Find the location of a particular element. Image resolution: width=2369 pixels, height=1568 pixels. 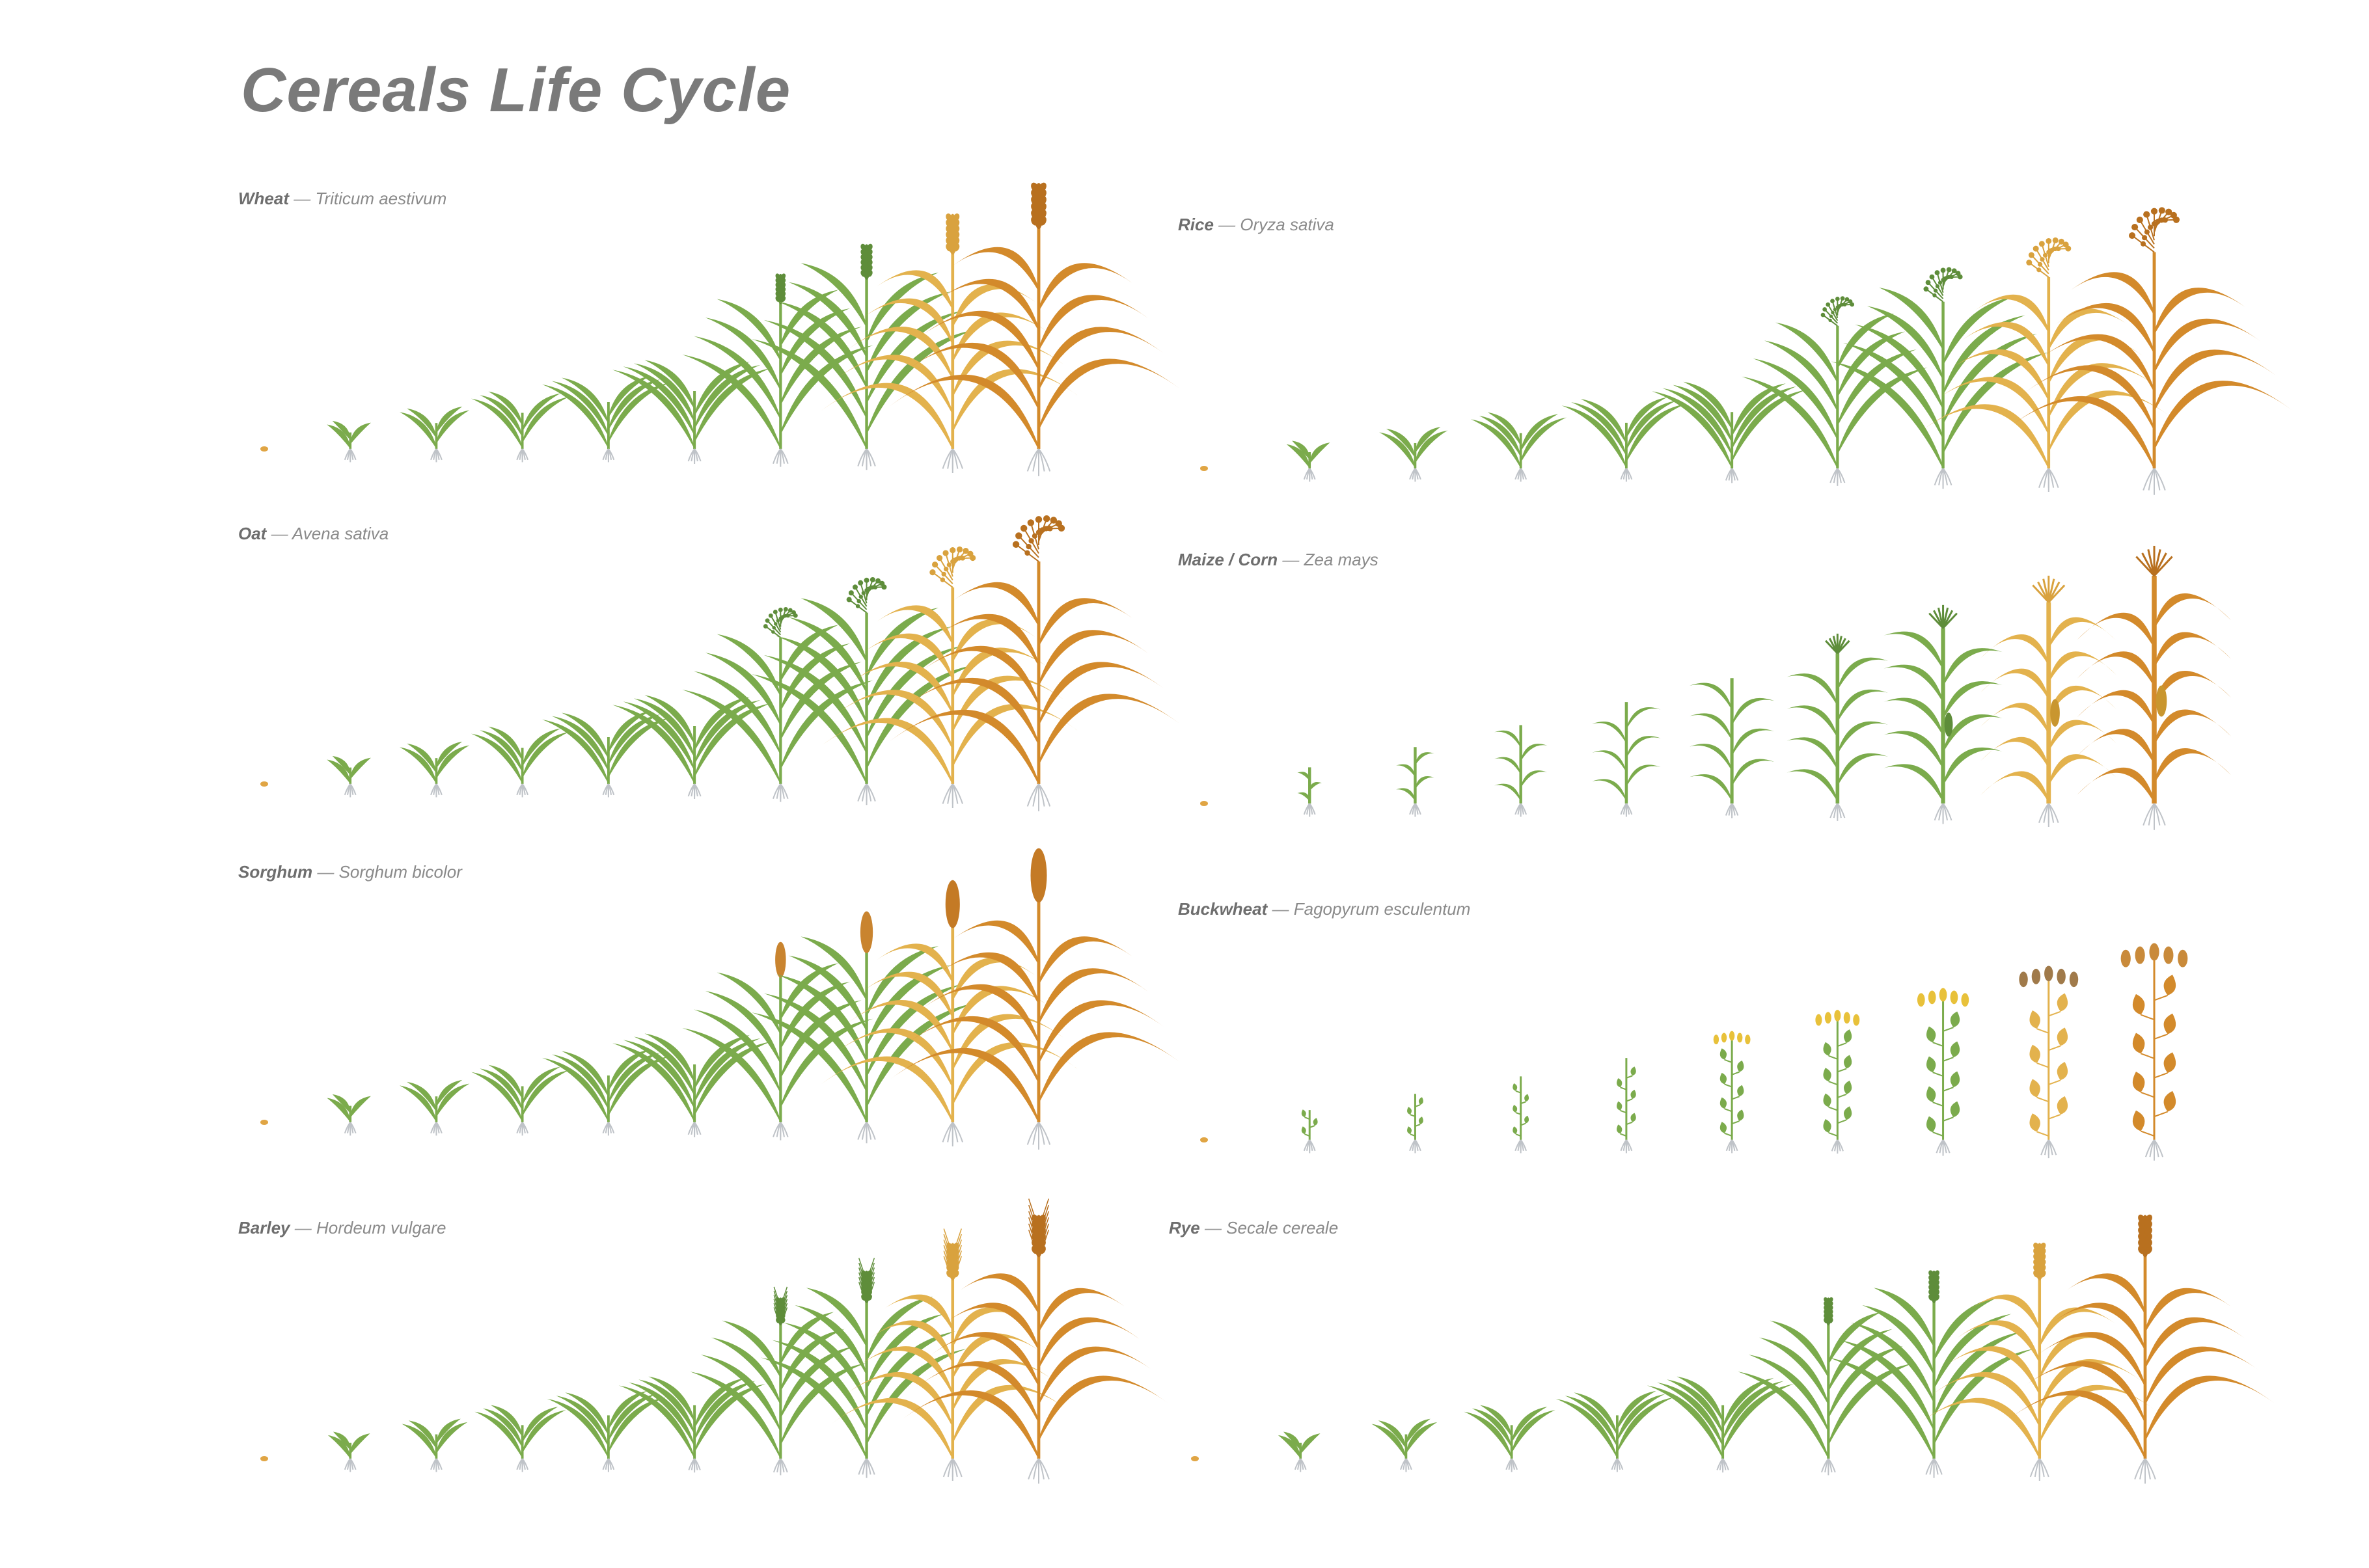

common-name: Oat is located at coordinates (253, 533).